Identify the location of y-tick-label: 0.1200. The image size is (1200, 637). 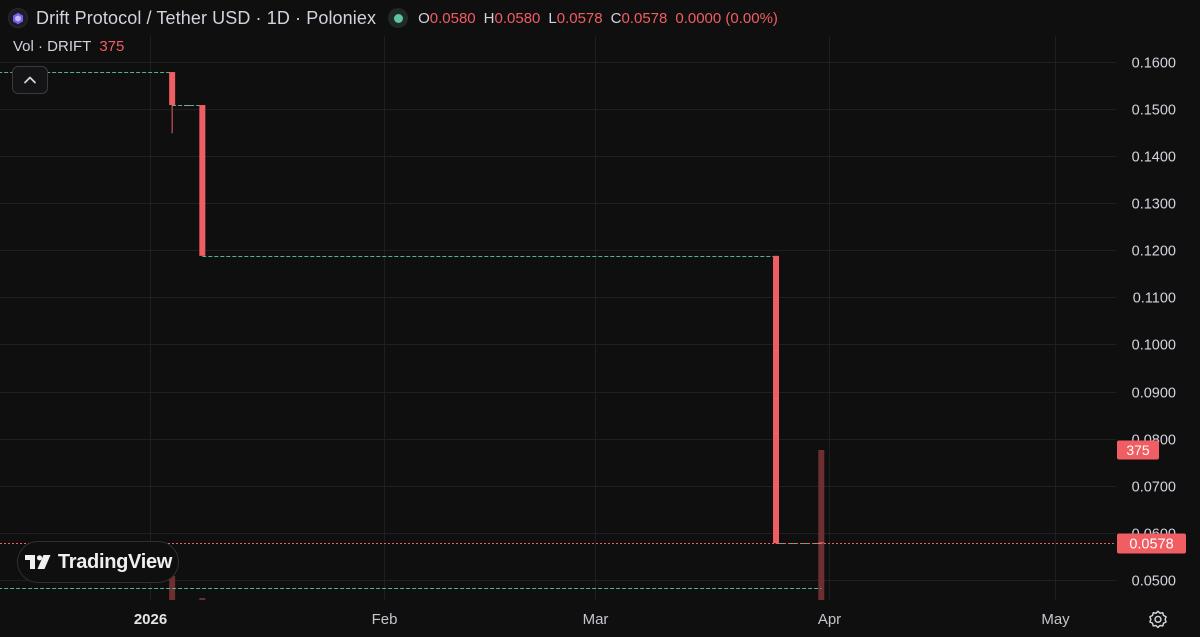
(1154, 252).